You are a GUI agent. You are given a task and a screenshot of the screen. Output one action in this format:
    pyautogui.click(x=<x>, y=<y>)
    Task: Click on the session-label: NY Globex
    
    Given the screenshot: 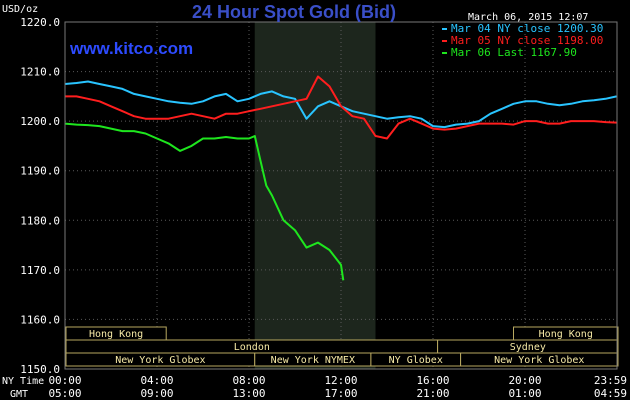 What is the action you would take?
    pyautogui.click(x=416, y=360)
    